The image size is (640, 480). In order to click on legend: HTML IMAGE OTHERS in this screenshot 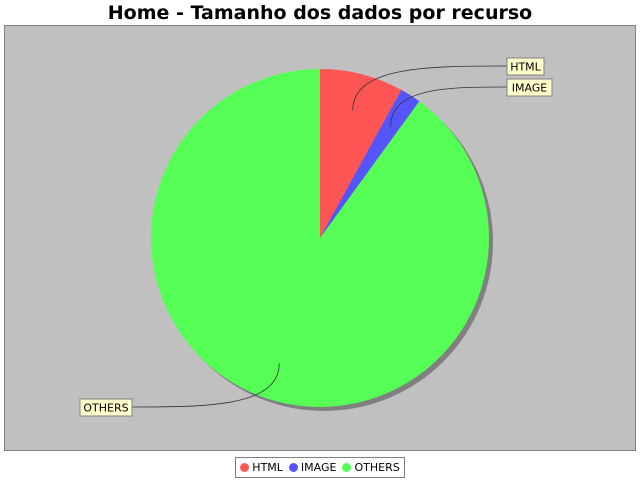, I will do `click(320, 467)`.